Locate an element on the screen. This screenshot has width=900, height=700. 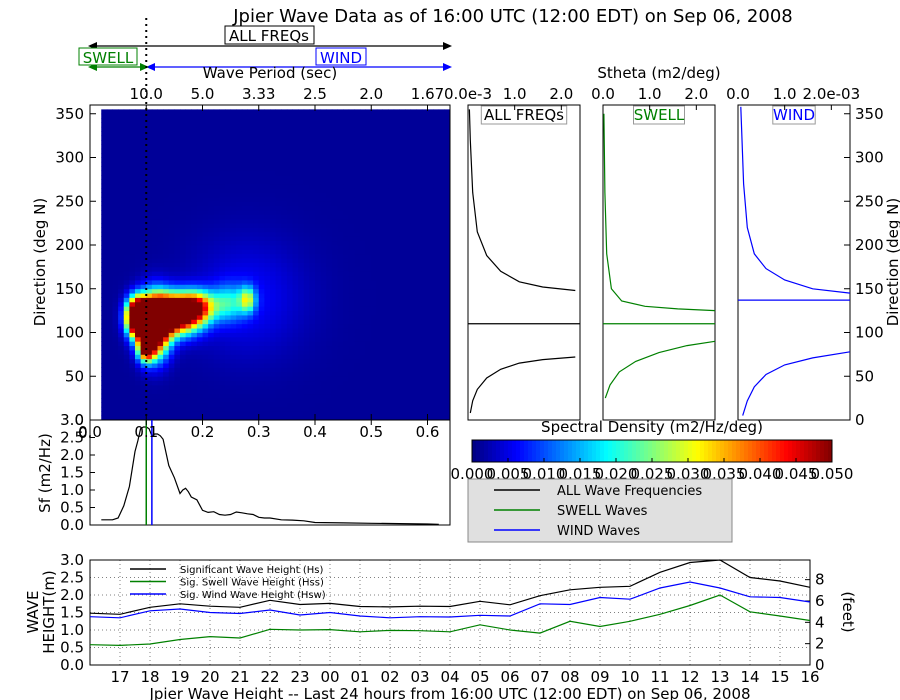
hour-tick-label: 15 is located at coordinates (779, 677).